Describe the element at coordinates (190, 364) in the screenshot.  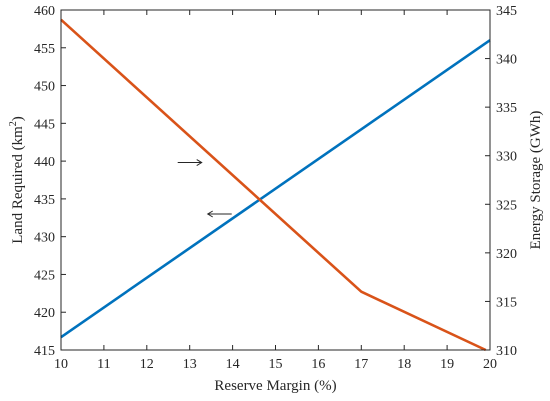
I see `x-tick-label: 13` at that location.